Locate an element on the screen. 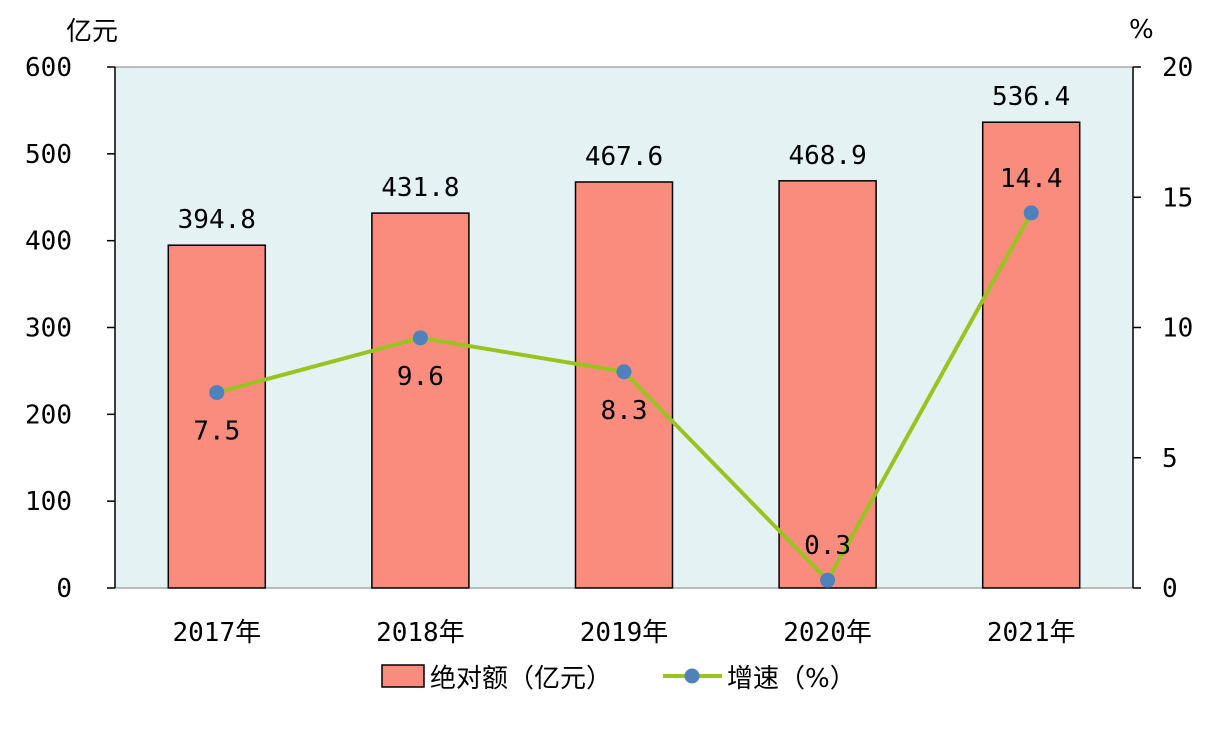  right-tick-label-1: 5 is located at coordinates (1170, 459).